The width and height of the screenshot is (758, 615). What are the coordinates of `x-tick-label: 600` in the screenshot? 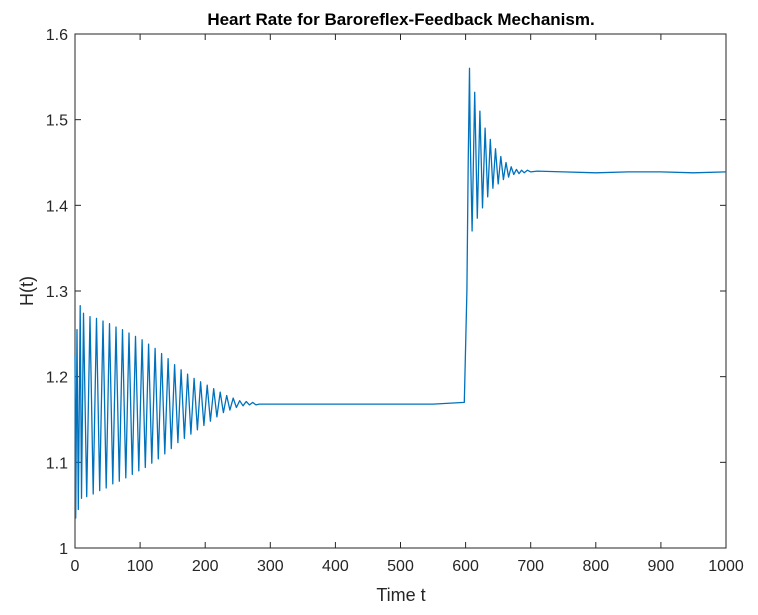 It's located at (465, 566).